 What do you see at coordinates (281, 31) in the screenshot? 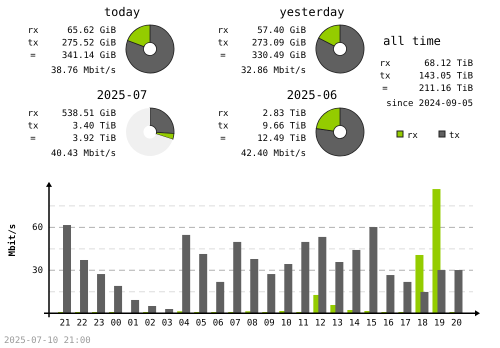
I see `text: 57.40 GiB` at bounding box center [281, 31].